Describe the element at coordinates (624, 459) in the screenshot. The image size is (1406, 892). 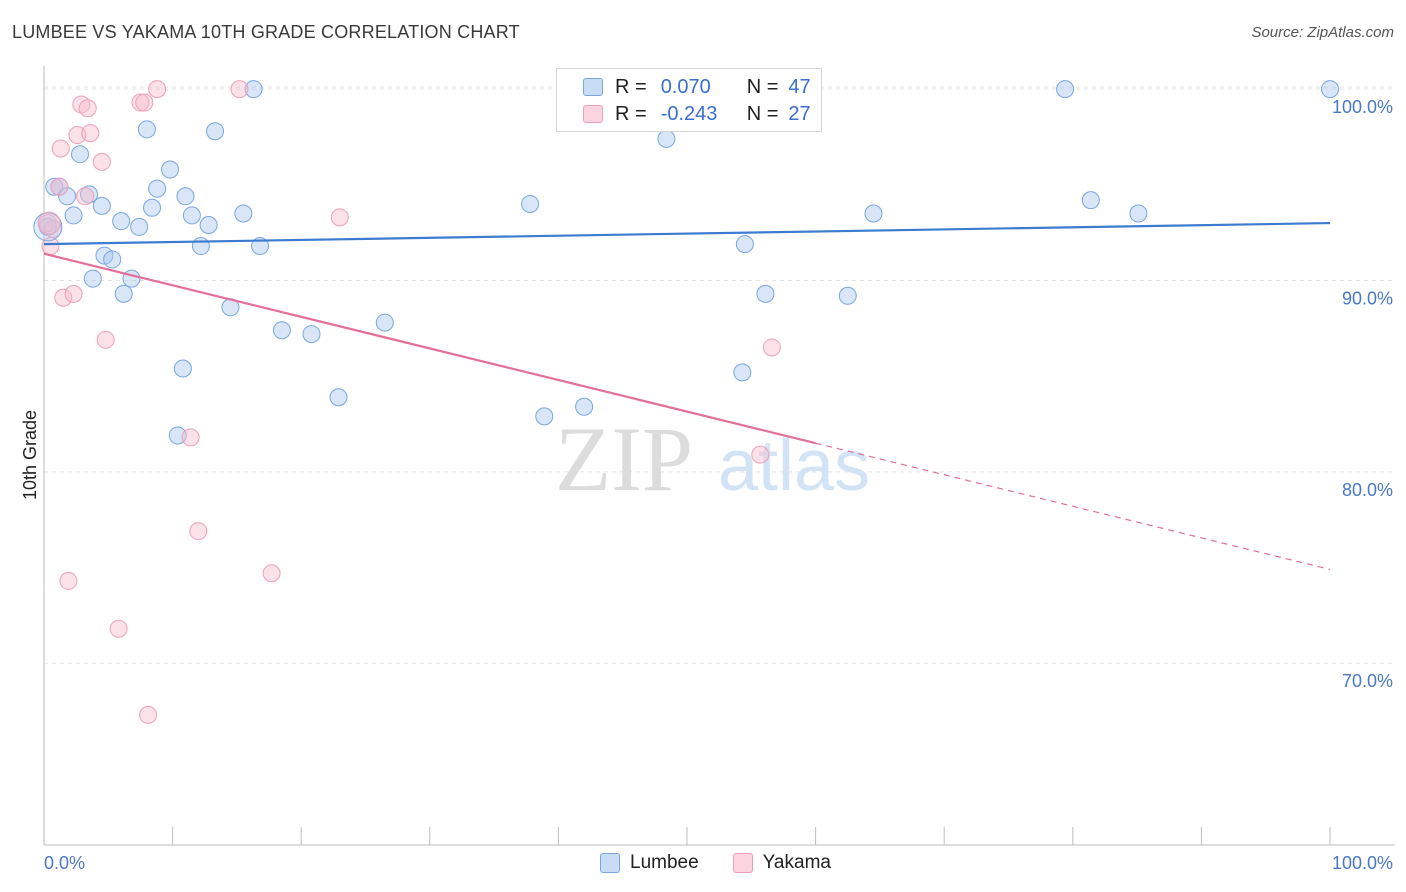
I see `watermark-zip: ZIP` at that location.